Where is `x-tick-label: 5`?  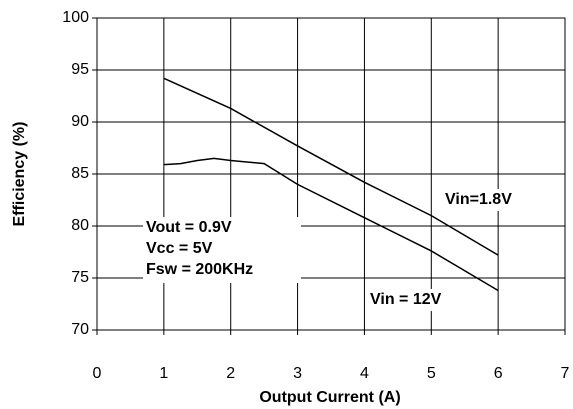
x-tick-label: 5 is located at coordinates (431, 373).